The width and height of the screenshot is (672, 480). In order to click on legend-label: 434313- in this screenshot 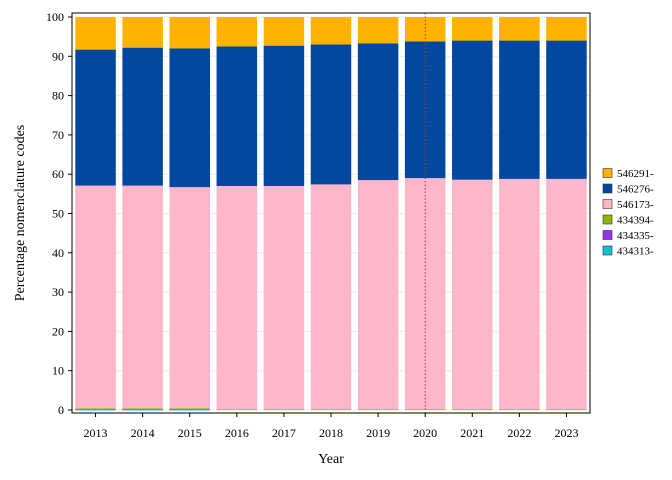, I will do `click(635, 252)`.